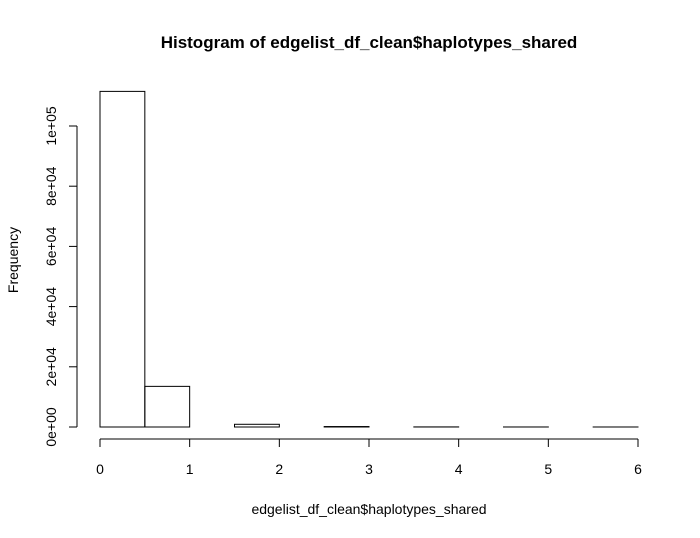  I want to click on x-tick-label: 0, so click(100, 469).